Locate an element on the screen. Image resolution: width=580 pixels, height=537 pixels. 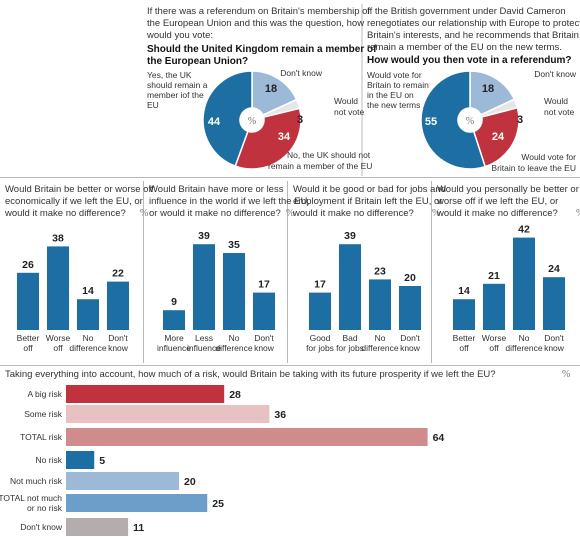
bars2-category-3-line-0: Don't is located at coordinates (264, 338).